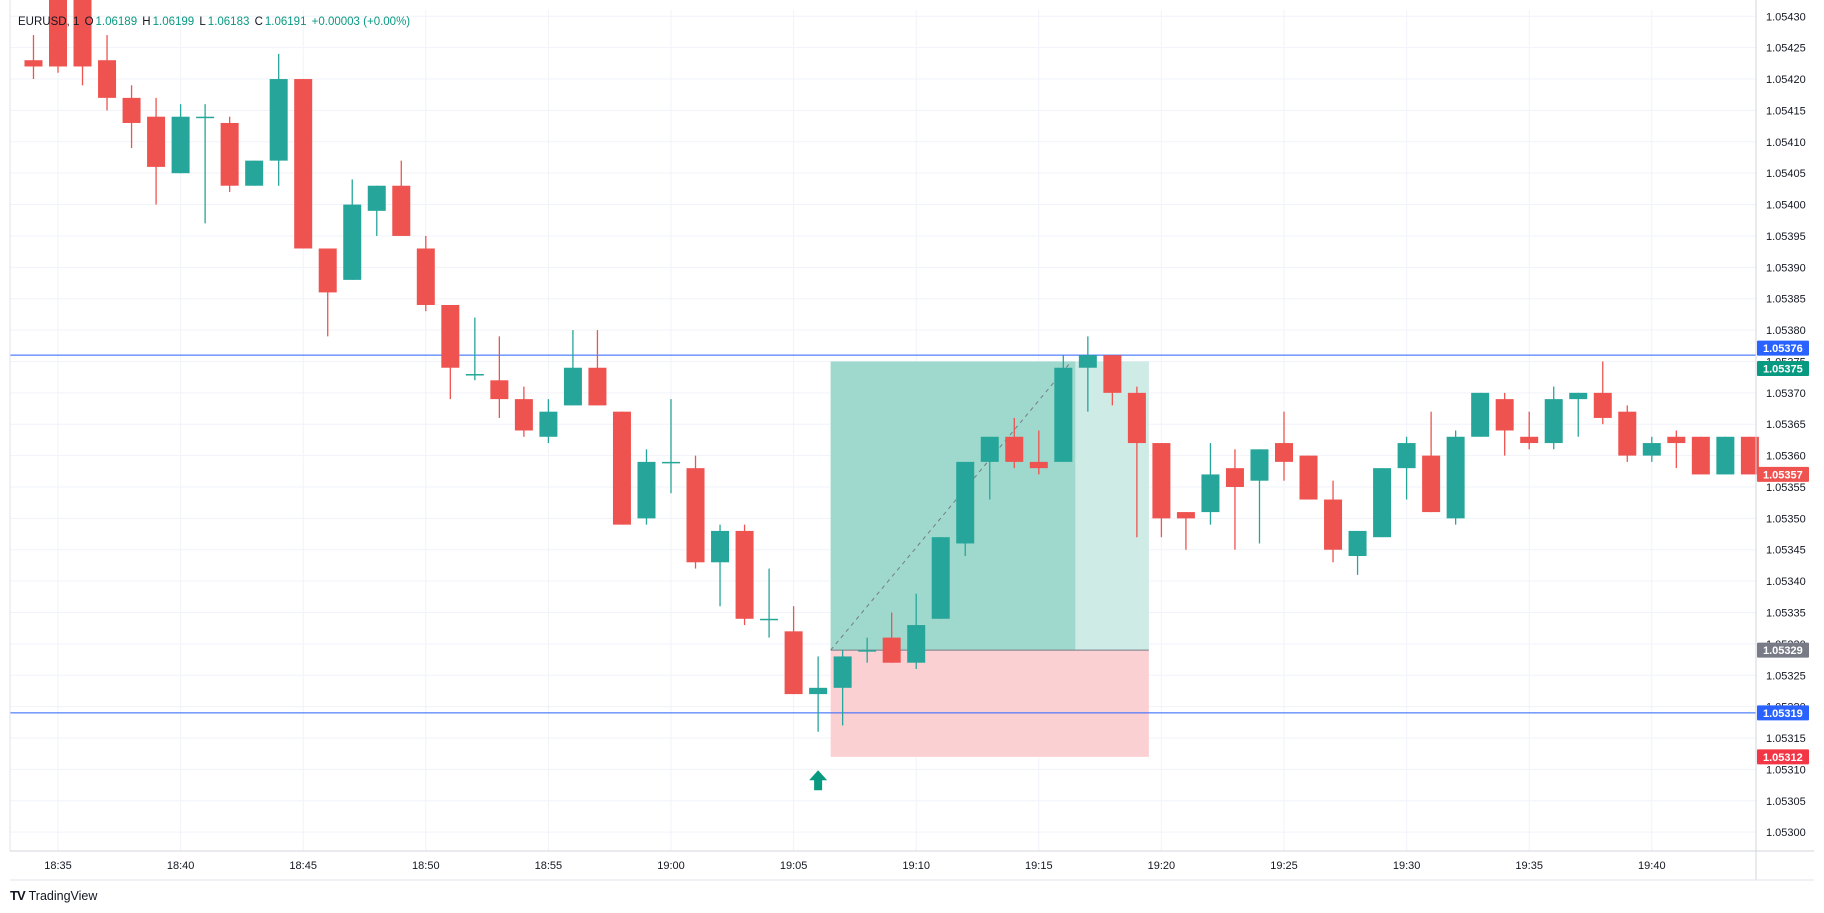  I want to click on take-profit-zone, so click(953, 506).